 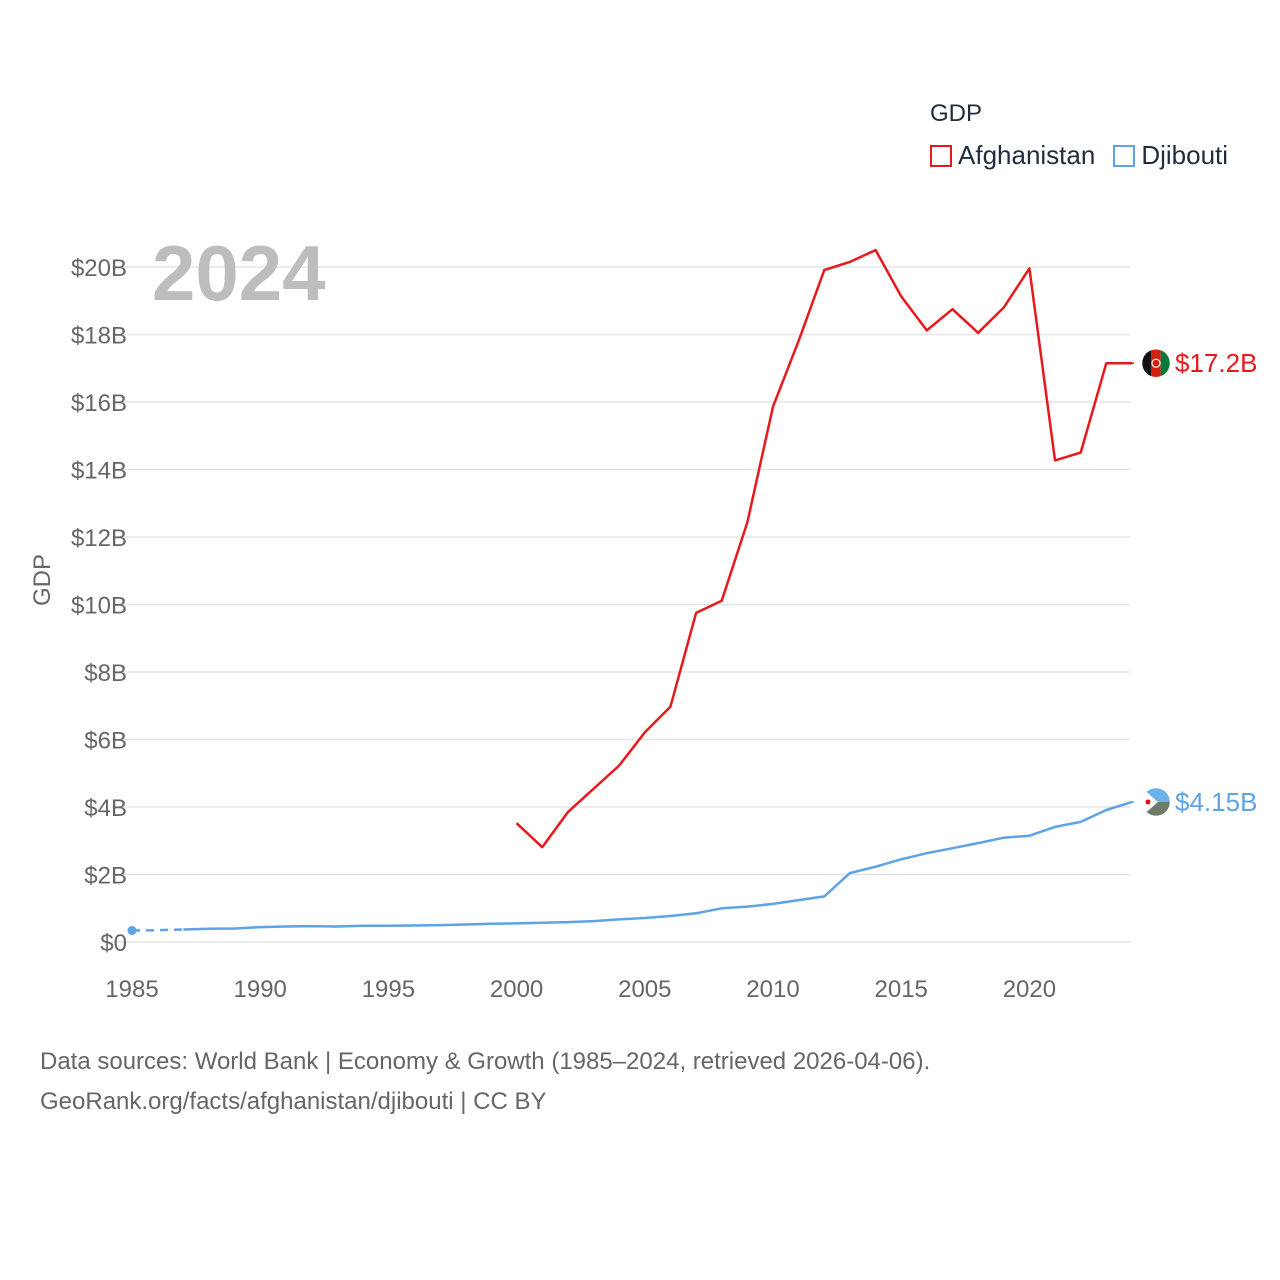 What do you see at coordinates (1156, 801) in the screenshot?
I see `flag-icon-djibouti` at bounding box center [1156, 801].